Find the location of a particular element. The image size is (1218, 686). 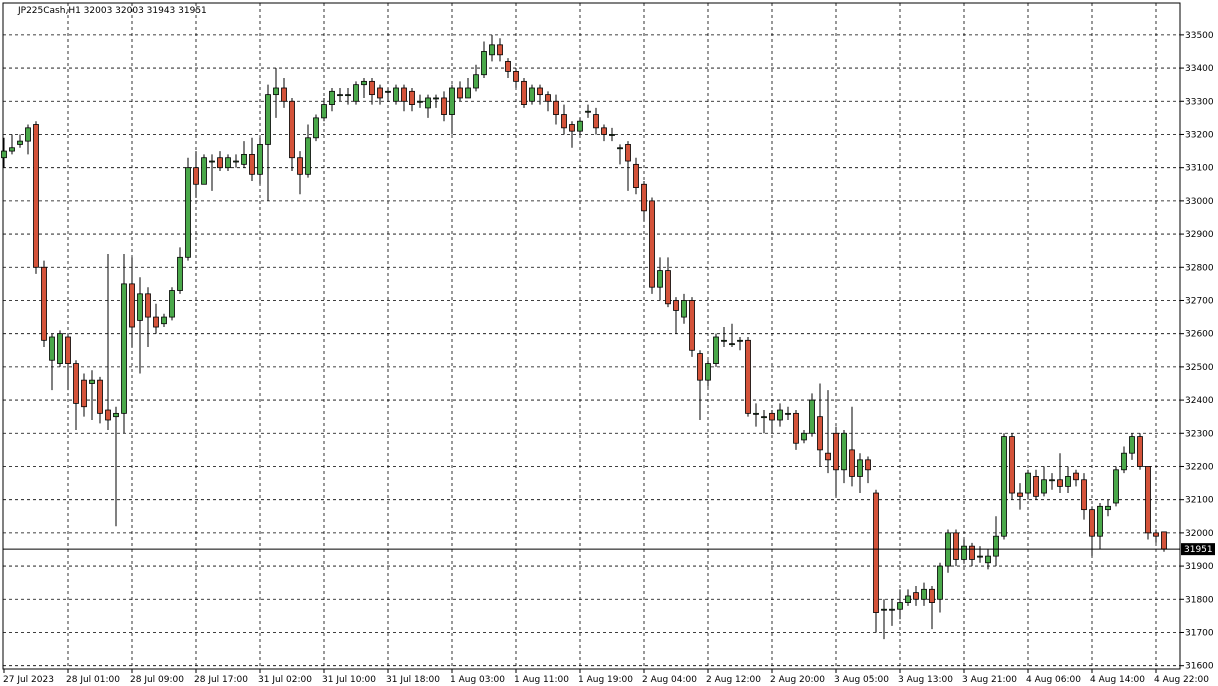

x-tick-label: 2 Aug 12:00 is located at coordinates (733, 680).